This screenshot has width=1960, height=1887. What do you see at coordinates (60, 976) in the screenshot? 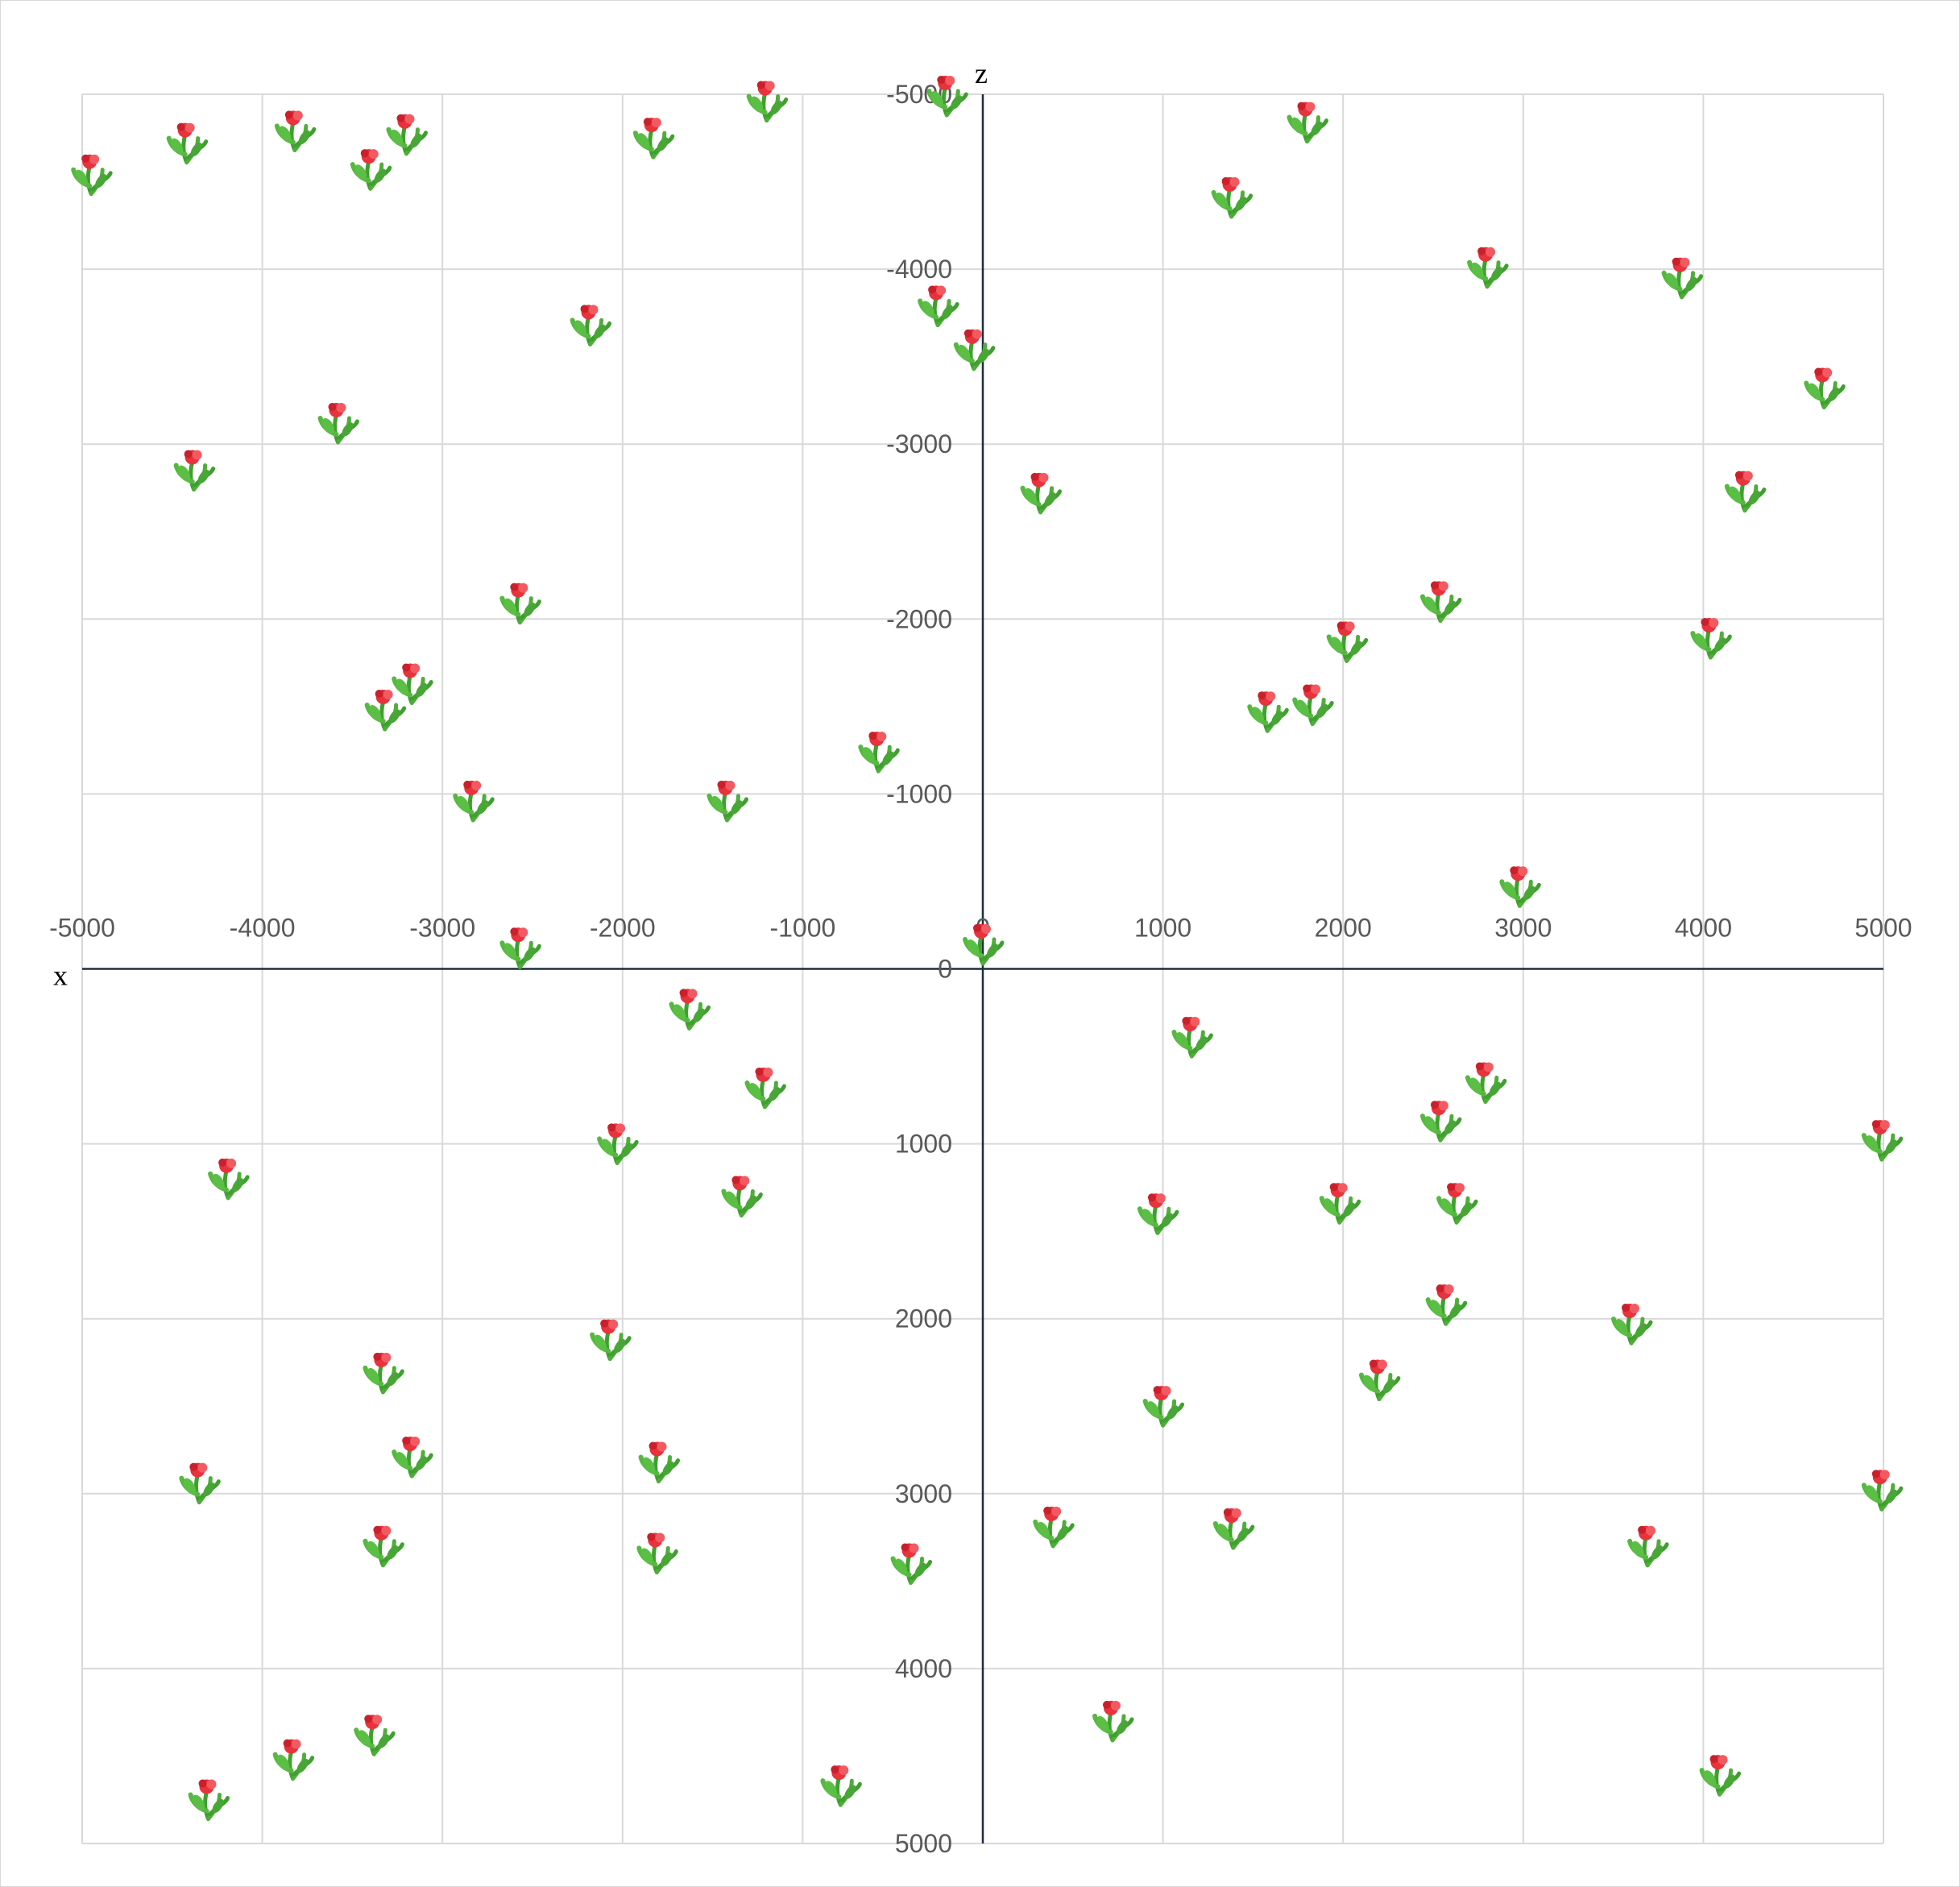
I see `x-axis-label: x` at bounding box center [60, 976].